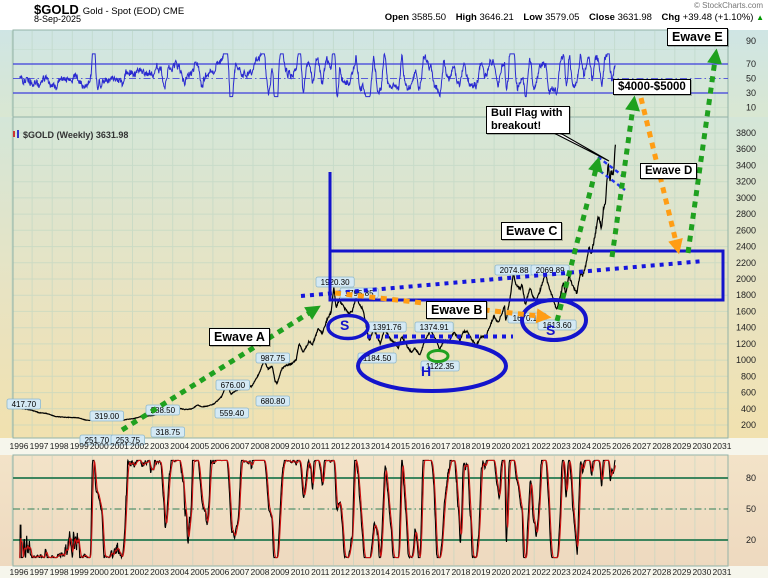 The width and height of the screenshot is (768, 578). Describe the element at coordinates (701, 572) in the screenshot. I see `svg-text: 2030` at that location.